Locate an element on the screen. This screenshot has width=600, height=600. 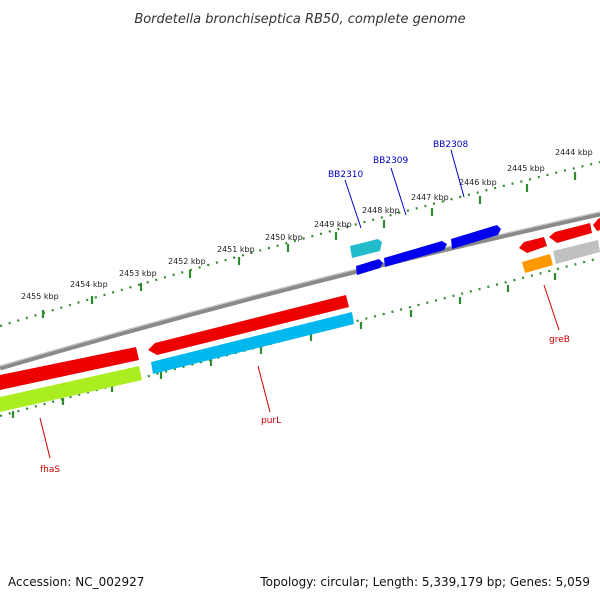
gene-greb is located at coordinates (533, 245).